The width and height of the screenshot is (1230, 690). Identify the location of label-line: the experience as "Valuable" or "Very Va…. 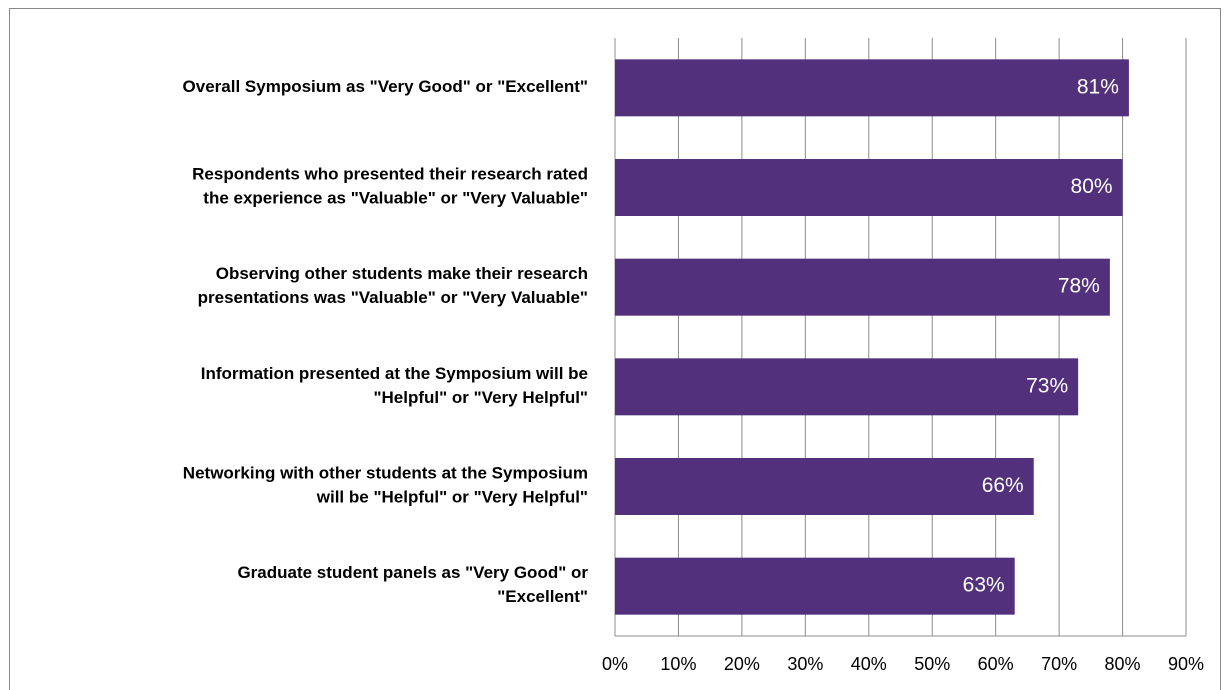
(395, 198).